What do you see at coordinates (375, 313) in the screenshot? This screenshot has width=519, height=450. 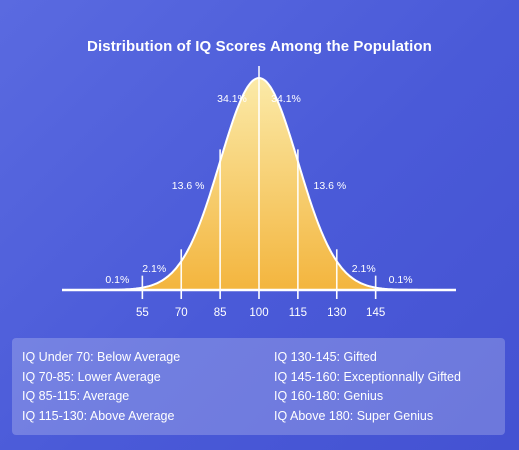 I see `x-tick-label: 145` at bounding box center [375, 313].